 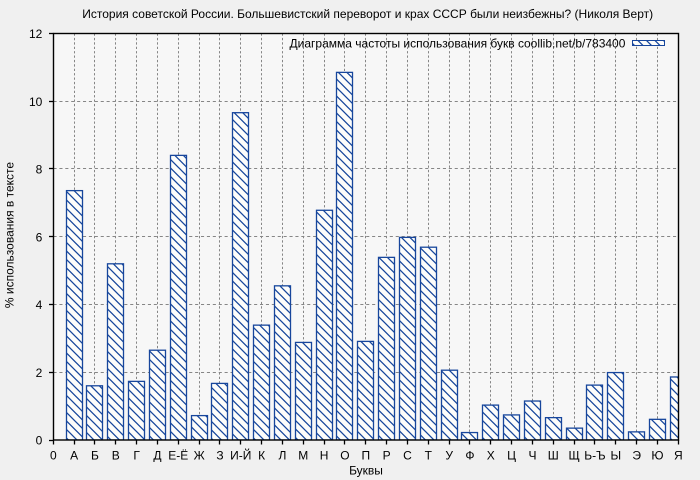 What do you see at coordinates (615, 455) in the screenshot?
I see `svg-text: Ы` at bounding box center [615, 455].